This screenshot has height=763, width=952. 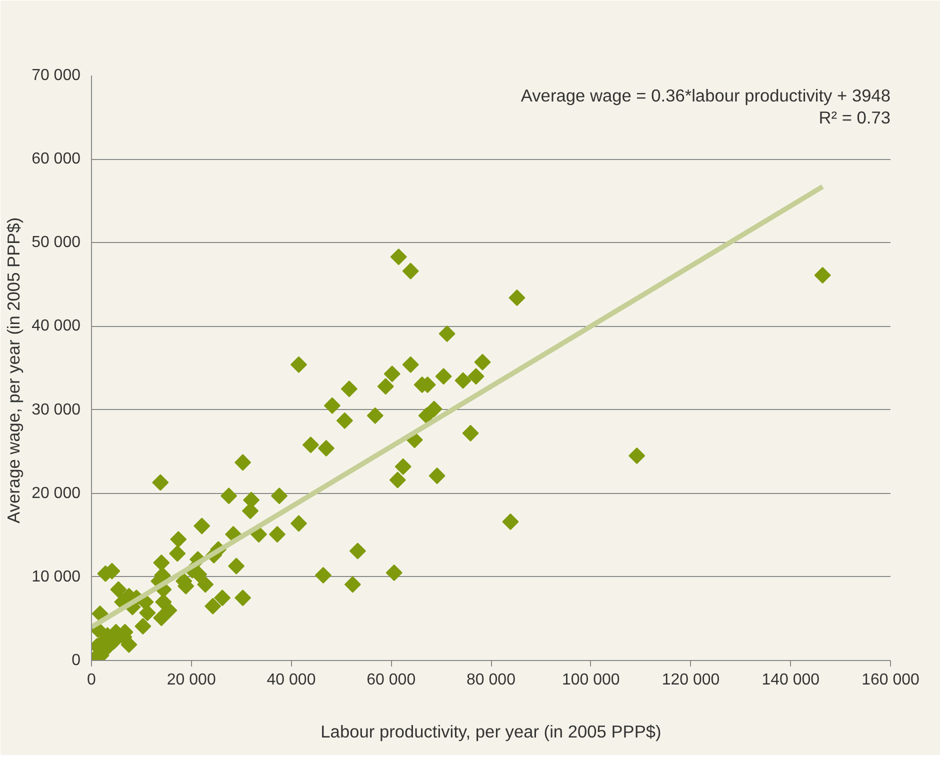 What do you see at coordinates (56, 326) in the screenshot?
I see `y-tick-label: 40 000` at bounding box center [56, 326].